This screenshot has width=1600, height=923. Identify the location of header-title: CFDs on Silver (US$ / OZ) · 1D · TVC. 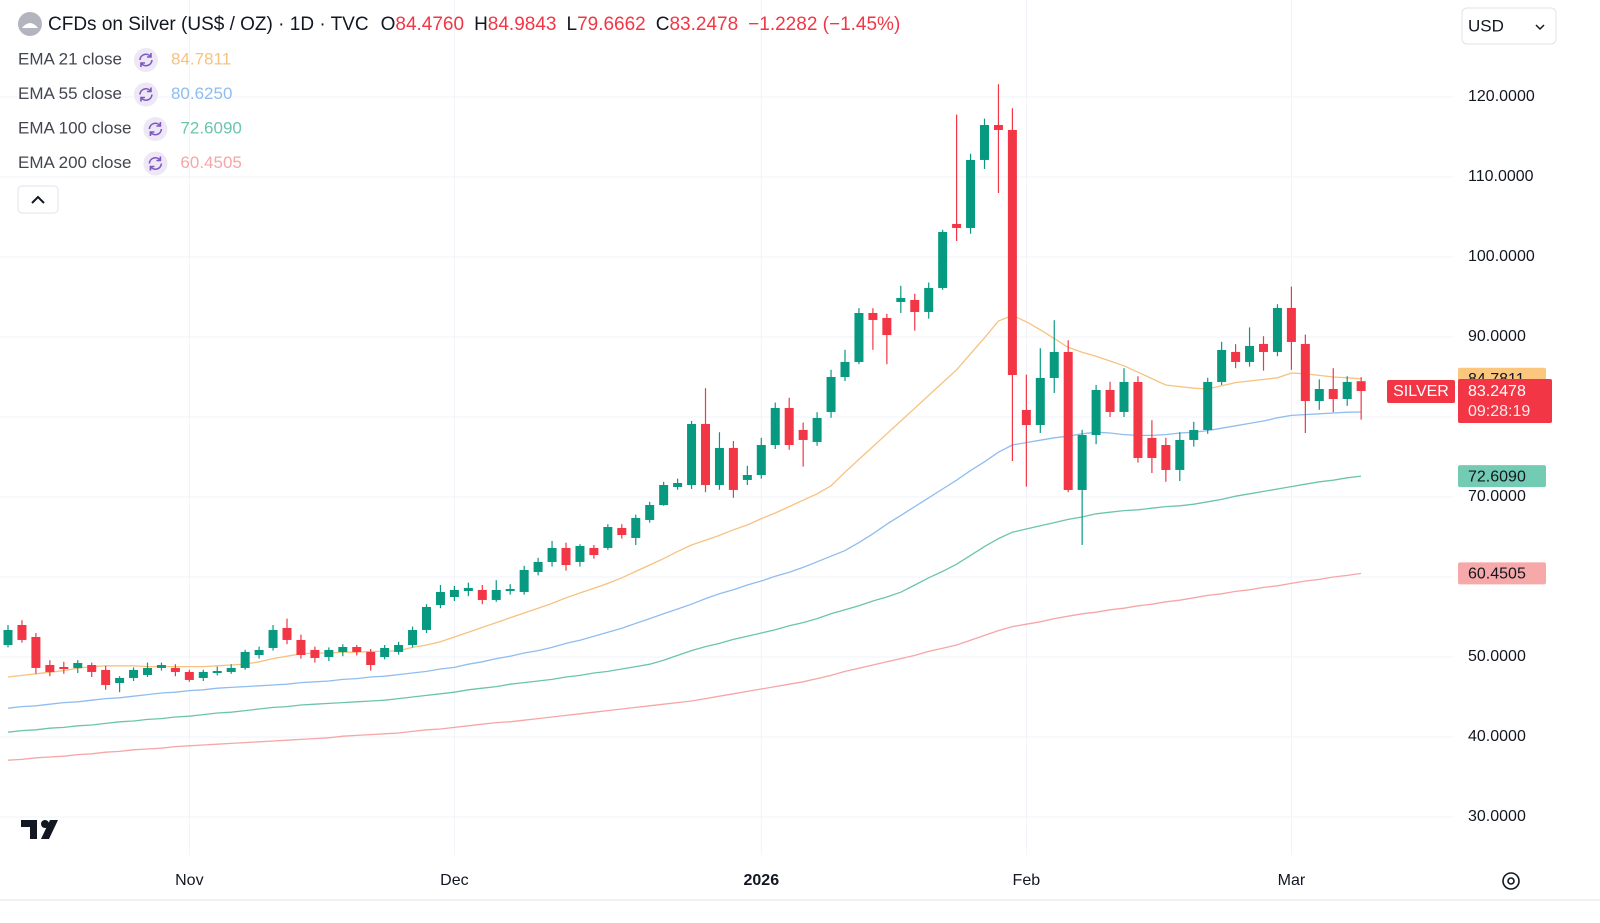
(208, 24).